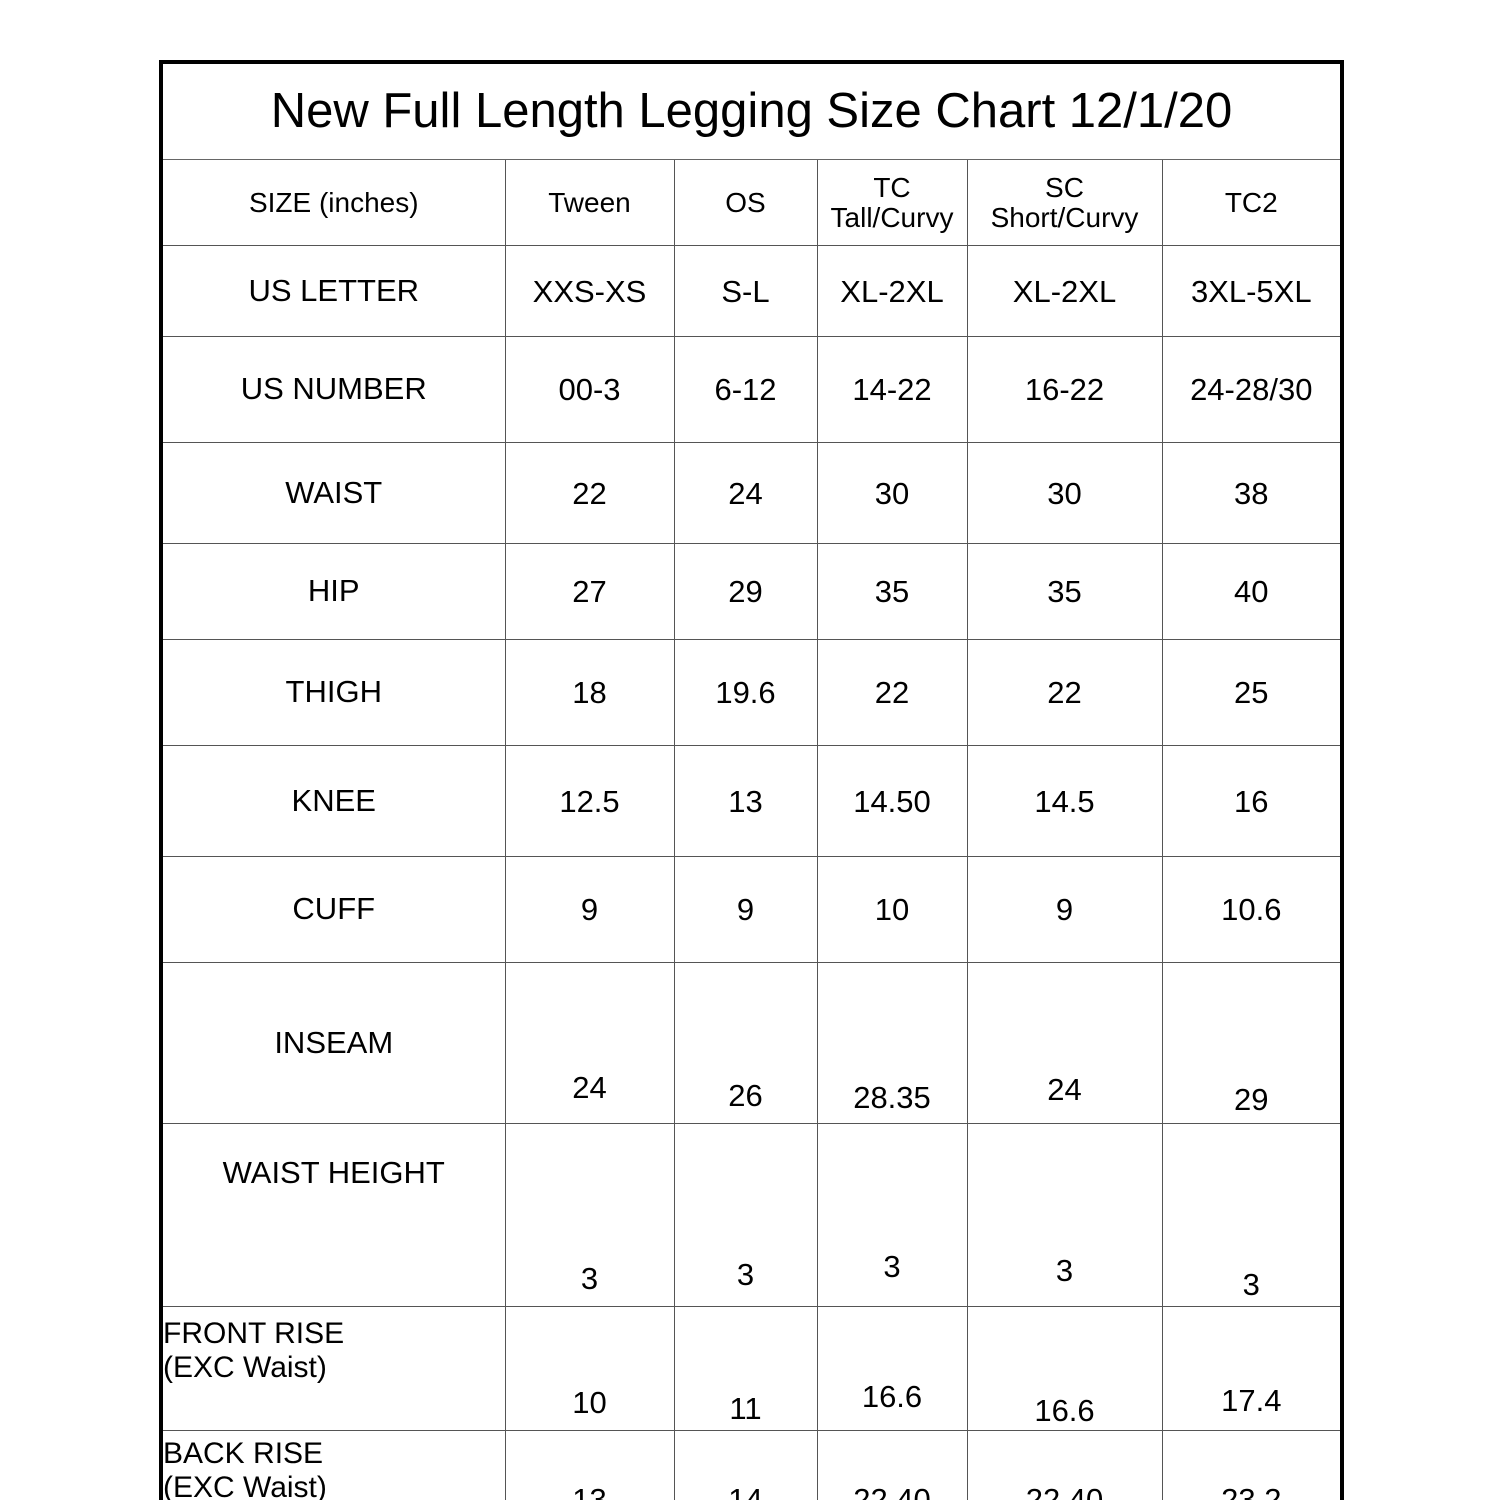 This screenshot has height=1500, width=1499. I want to click on cell-us-letter-sc: XL-2XL, so click(1064, 291).